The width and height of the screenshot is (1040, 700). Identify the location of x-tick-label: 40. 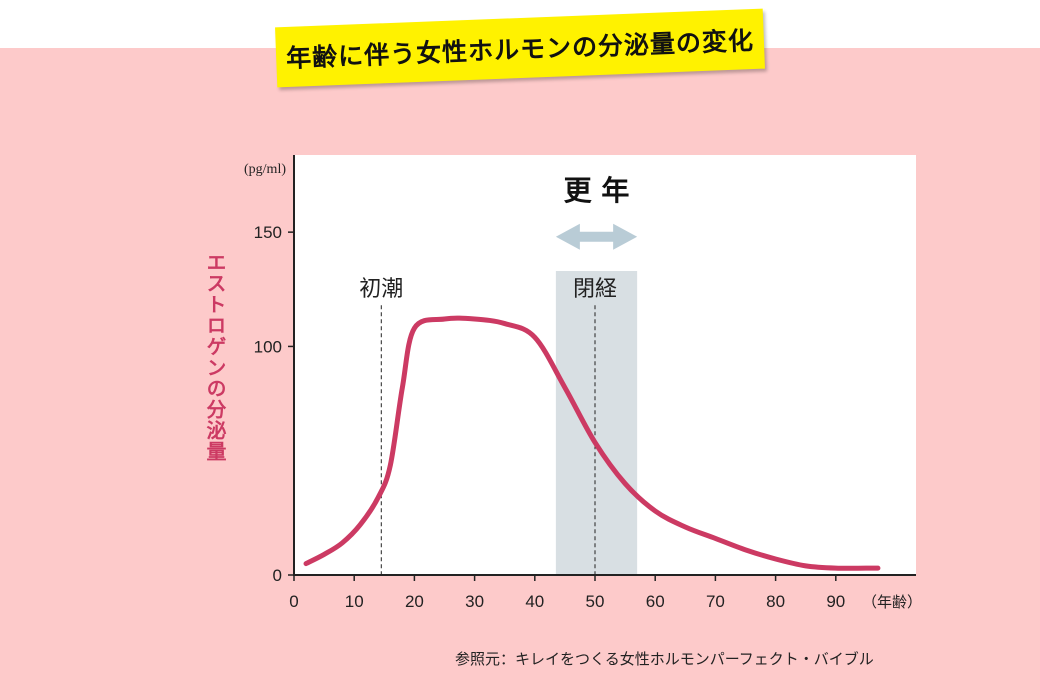
(534, 601).